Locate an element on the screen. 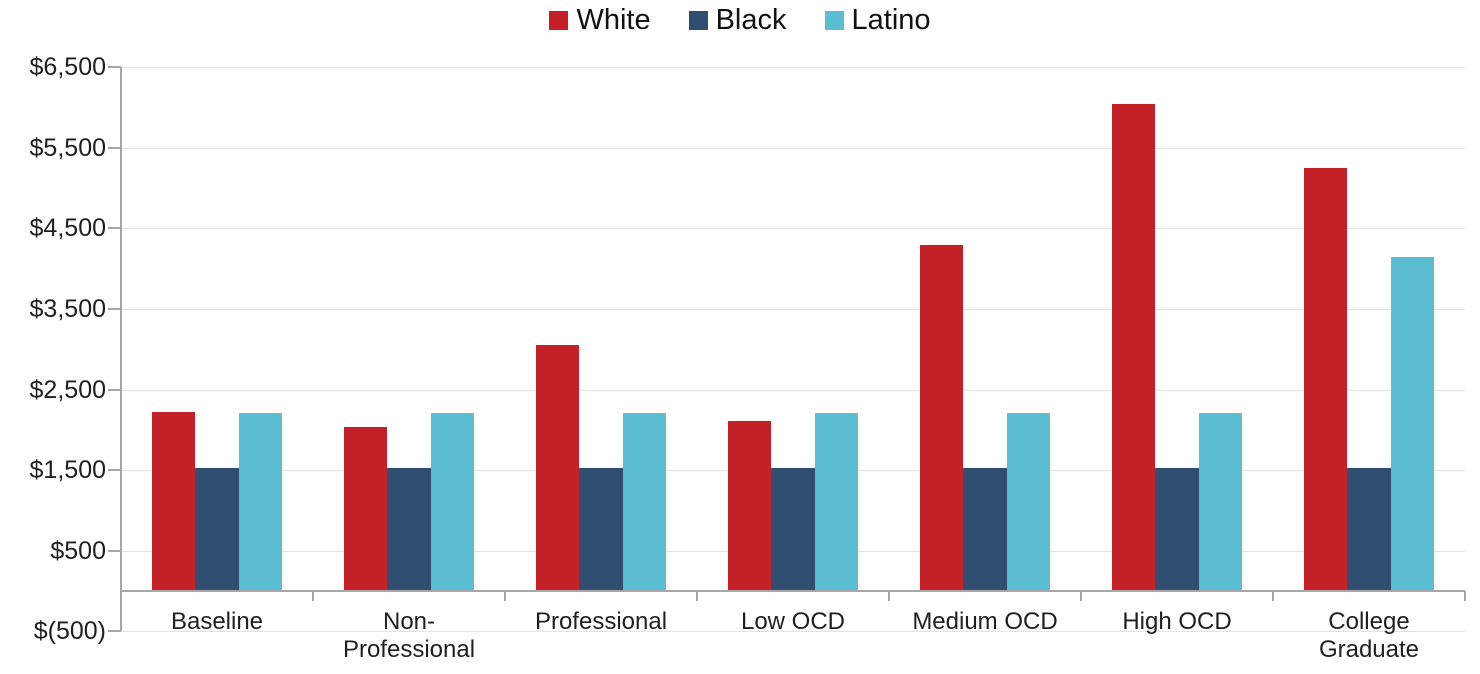  bar-latino-professional is located at coordinates (644, 501).